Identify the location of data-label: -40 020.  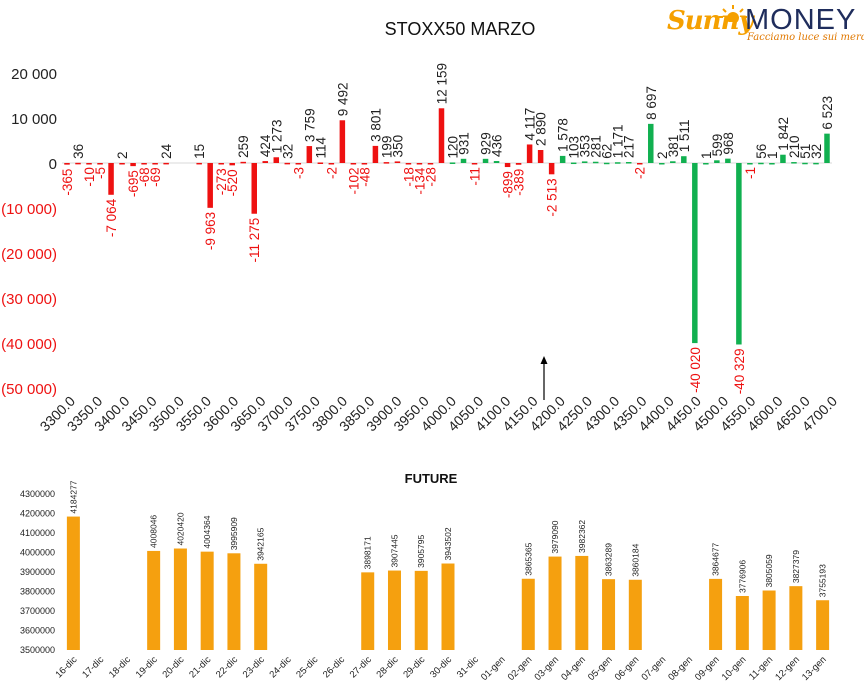
(695, 370).